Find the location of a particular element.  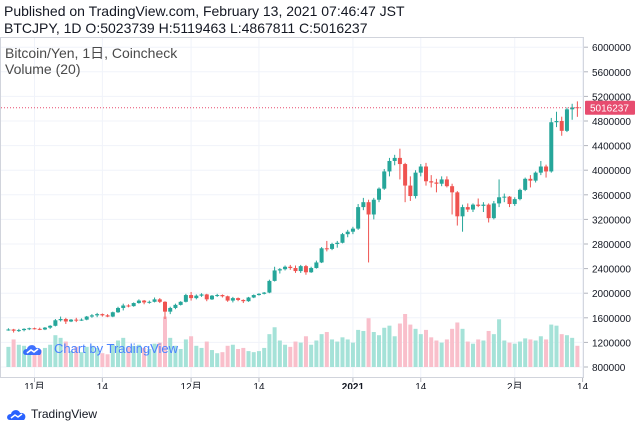

price-tick-label: 2800000 is located at coordinates (611, 245).